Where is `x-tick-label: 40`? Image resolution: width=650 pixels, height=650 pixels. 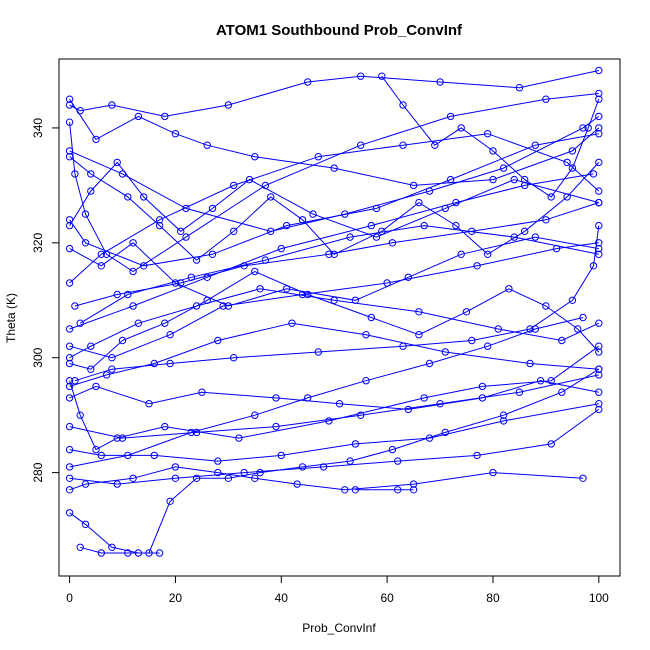 x-tick-label: 40 is located at coordinates (282, 598).